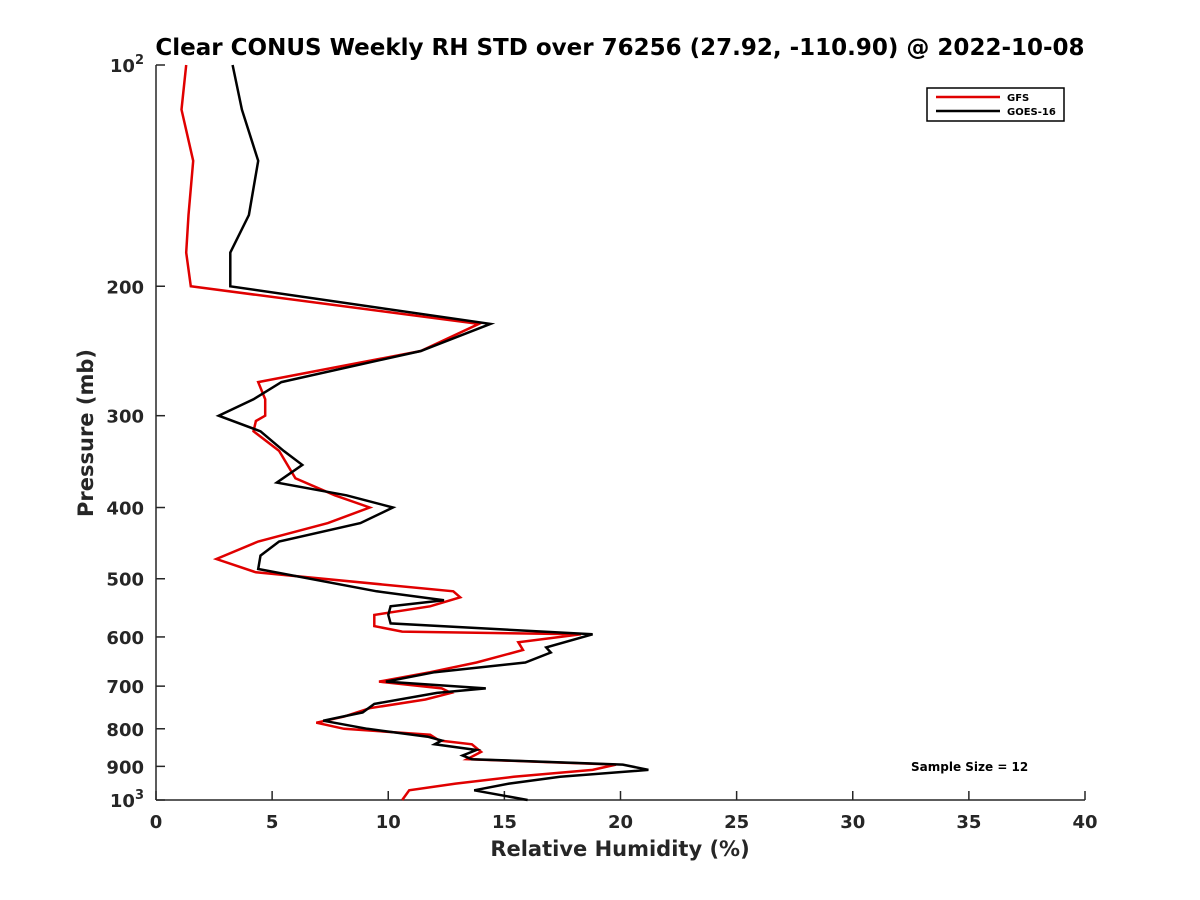  I want to click on y-tick-label: 300, so click(125, 417).